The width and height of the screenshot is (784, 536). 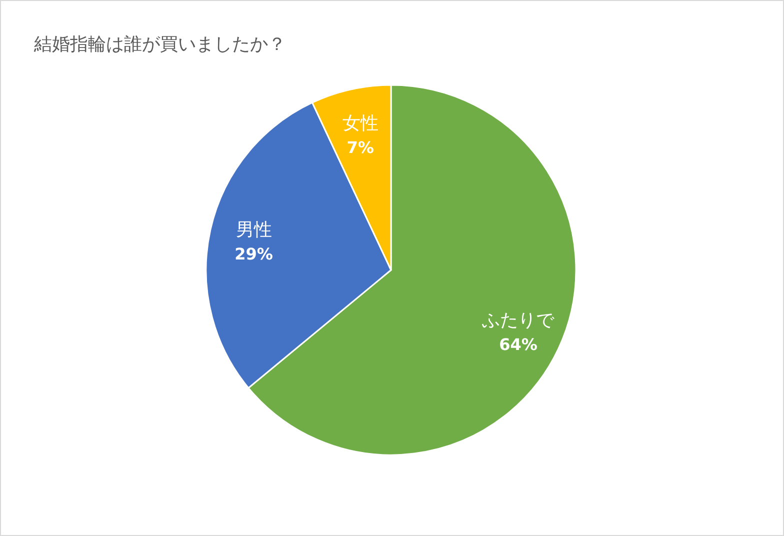 What do you see at coordinates (360, 147) in the screenshot?
I see `data-label: 7%` at bounding box center [360, 147].